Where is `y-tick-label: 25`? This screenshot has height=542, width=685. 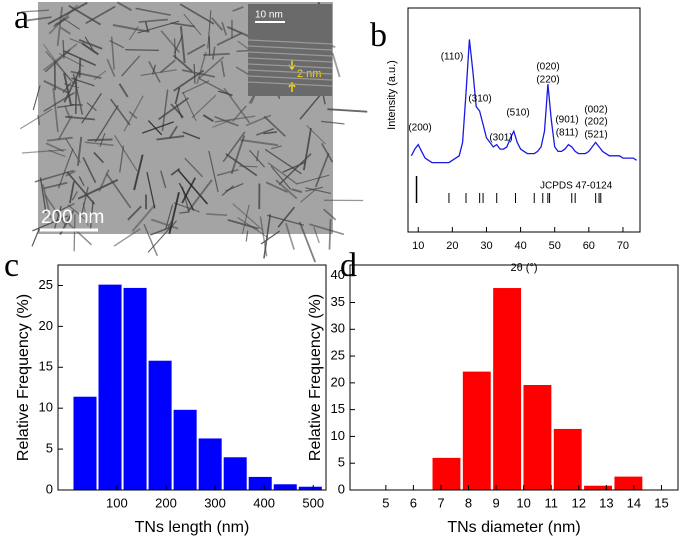 y-tick-label: 25 is located at coordinates (46, 284).